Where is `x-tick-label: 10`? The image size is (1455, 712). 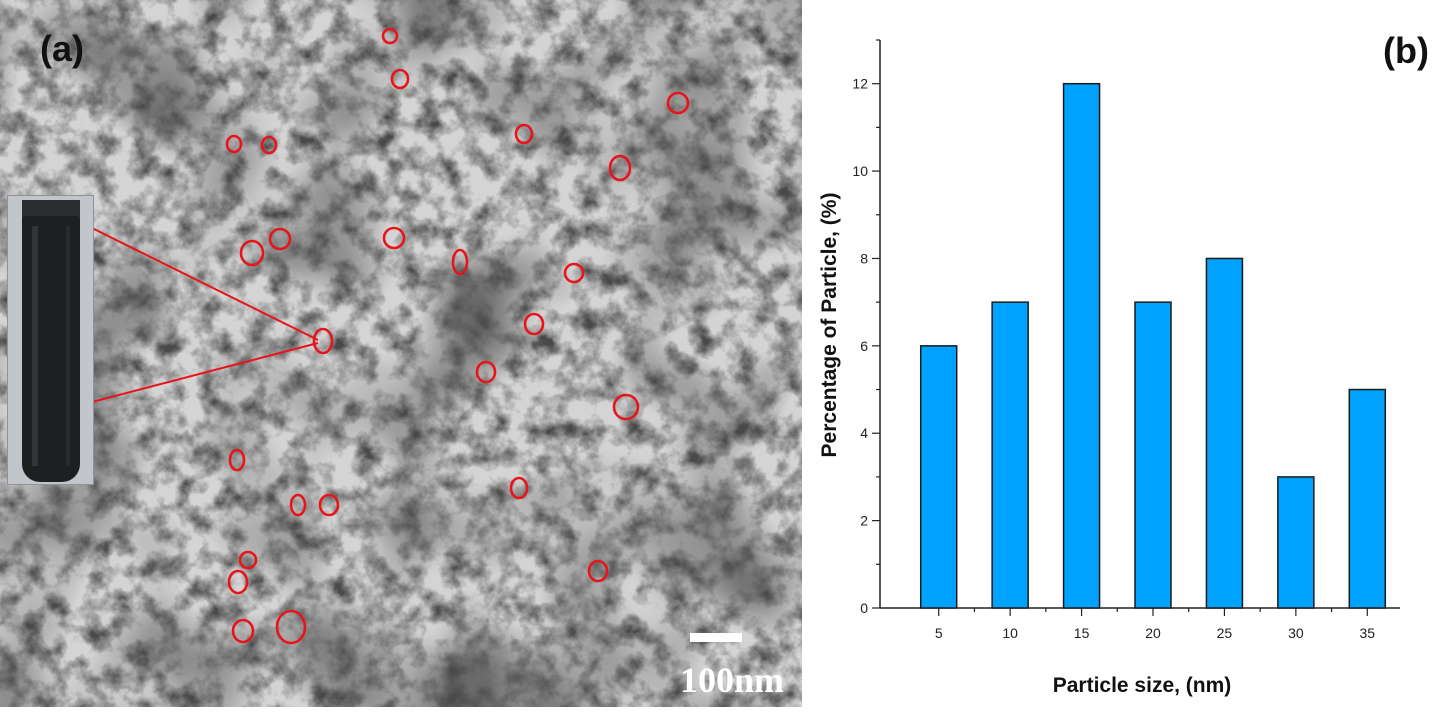 x-tick-label: 10 is located at coordinates (1010, 633).